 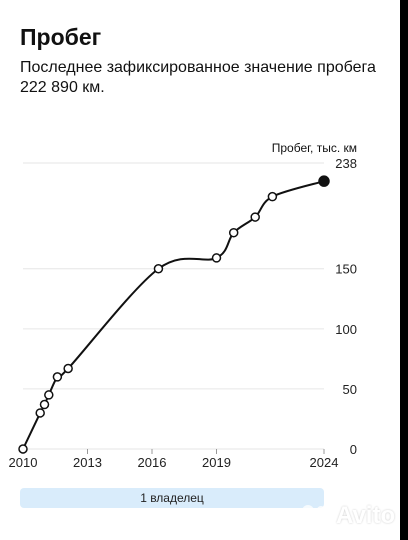 I want to click on latest-data-point, so click(x=324, y=181).